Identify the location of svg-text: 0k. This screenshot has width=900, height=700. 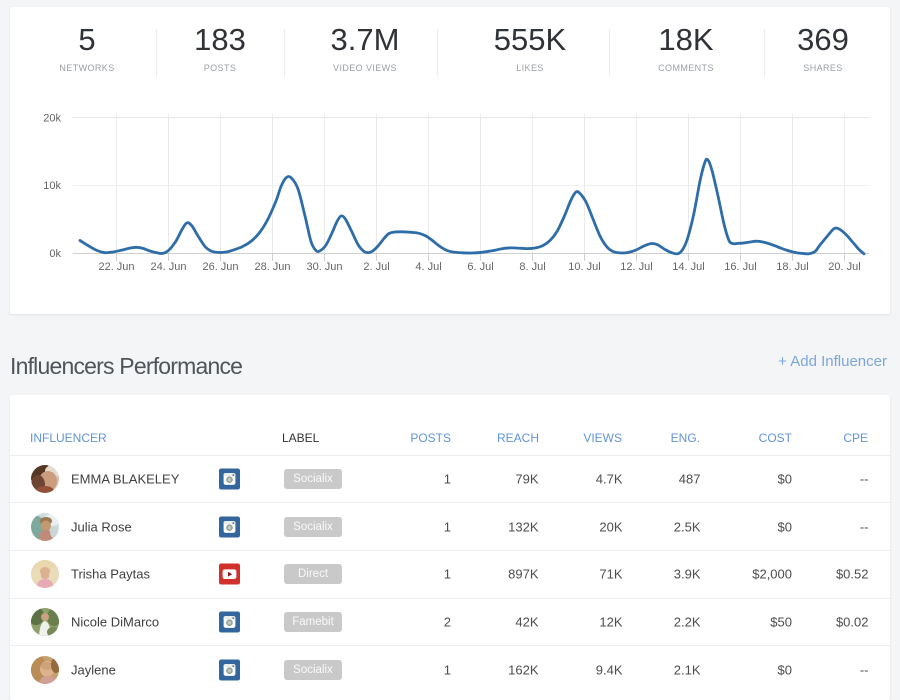
(55, 254).